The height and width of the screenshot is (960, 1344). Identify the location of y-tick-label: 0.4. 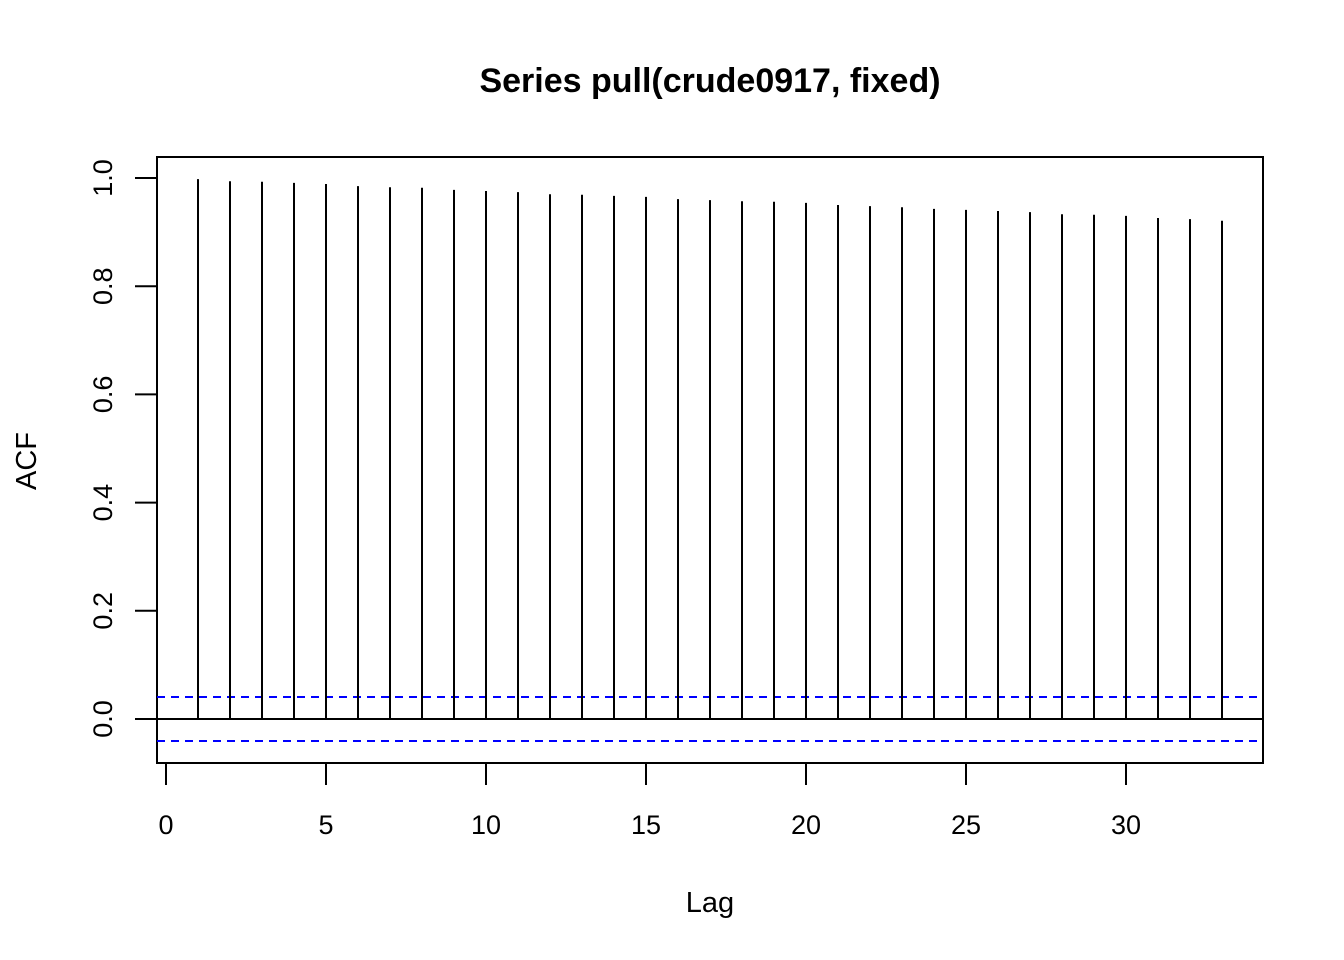
(103, 503).